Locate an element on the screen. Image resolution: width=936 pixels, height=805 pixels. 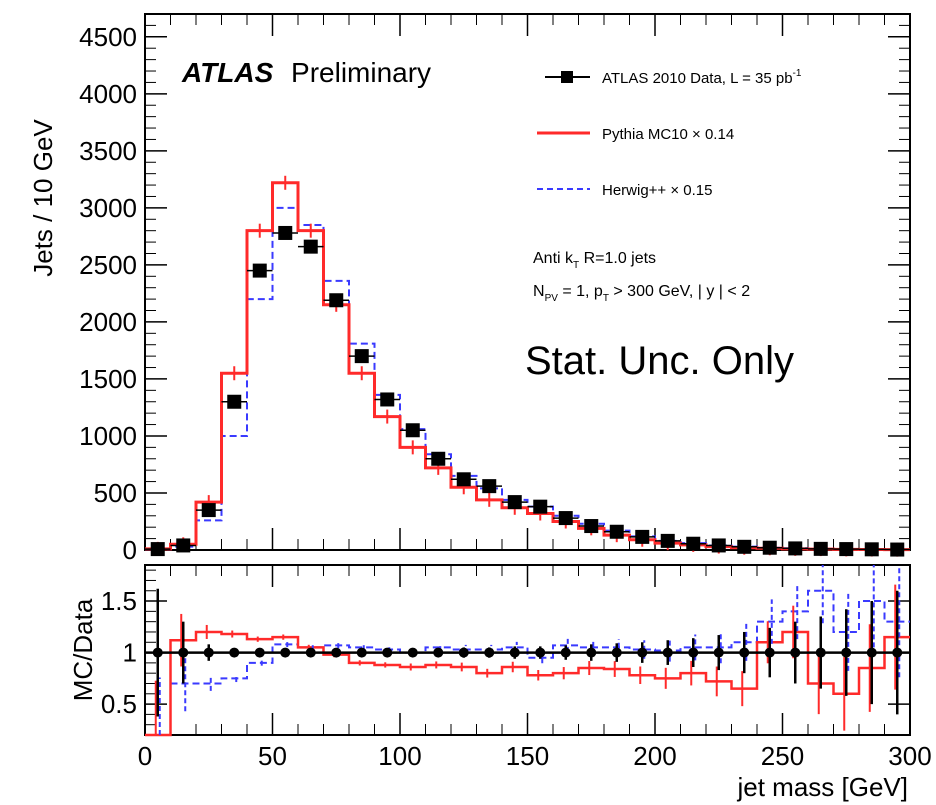
x-tick-label: 150 is located at coordinates (527, 756).